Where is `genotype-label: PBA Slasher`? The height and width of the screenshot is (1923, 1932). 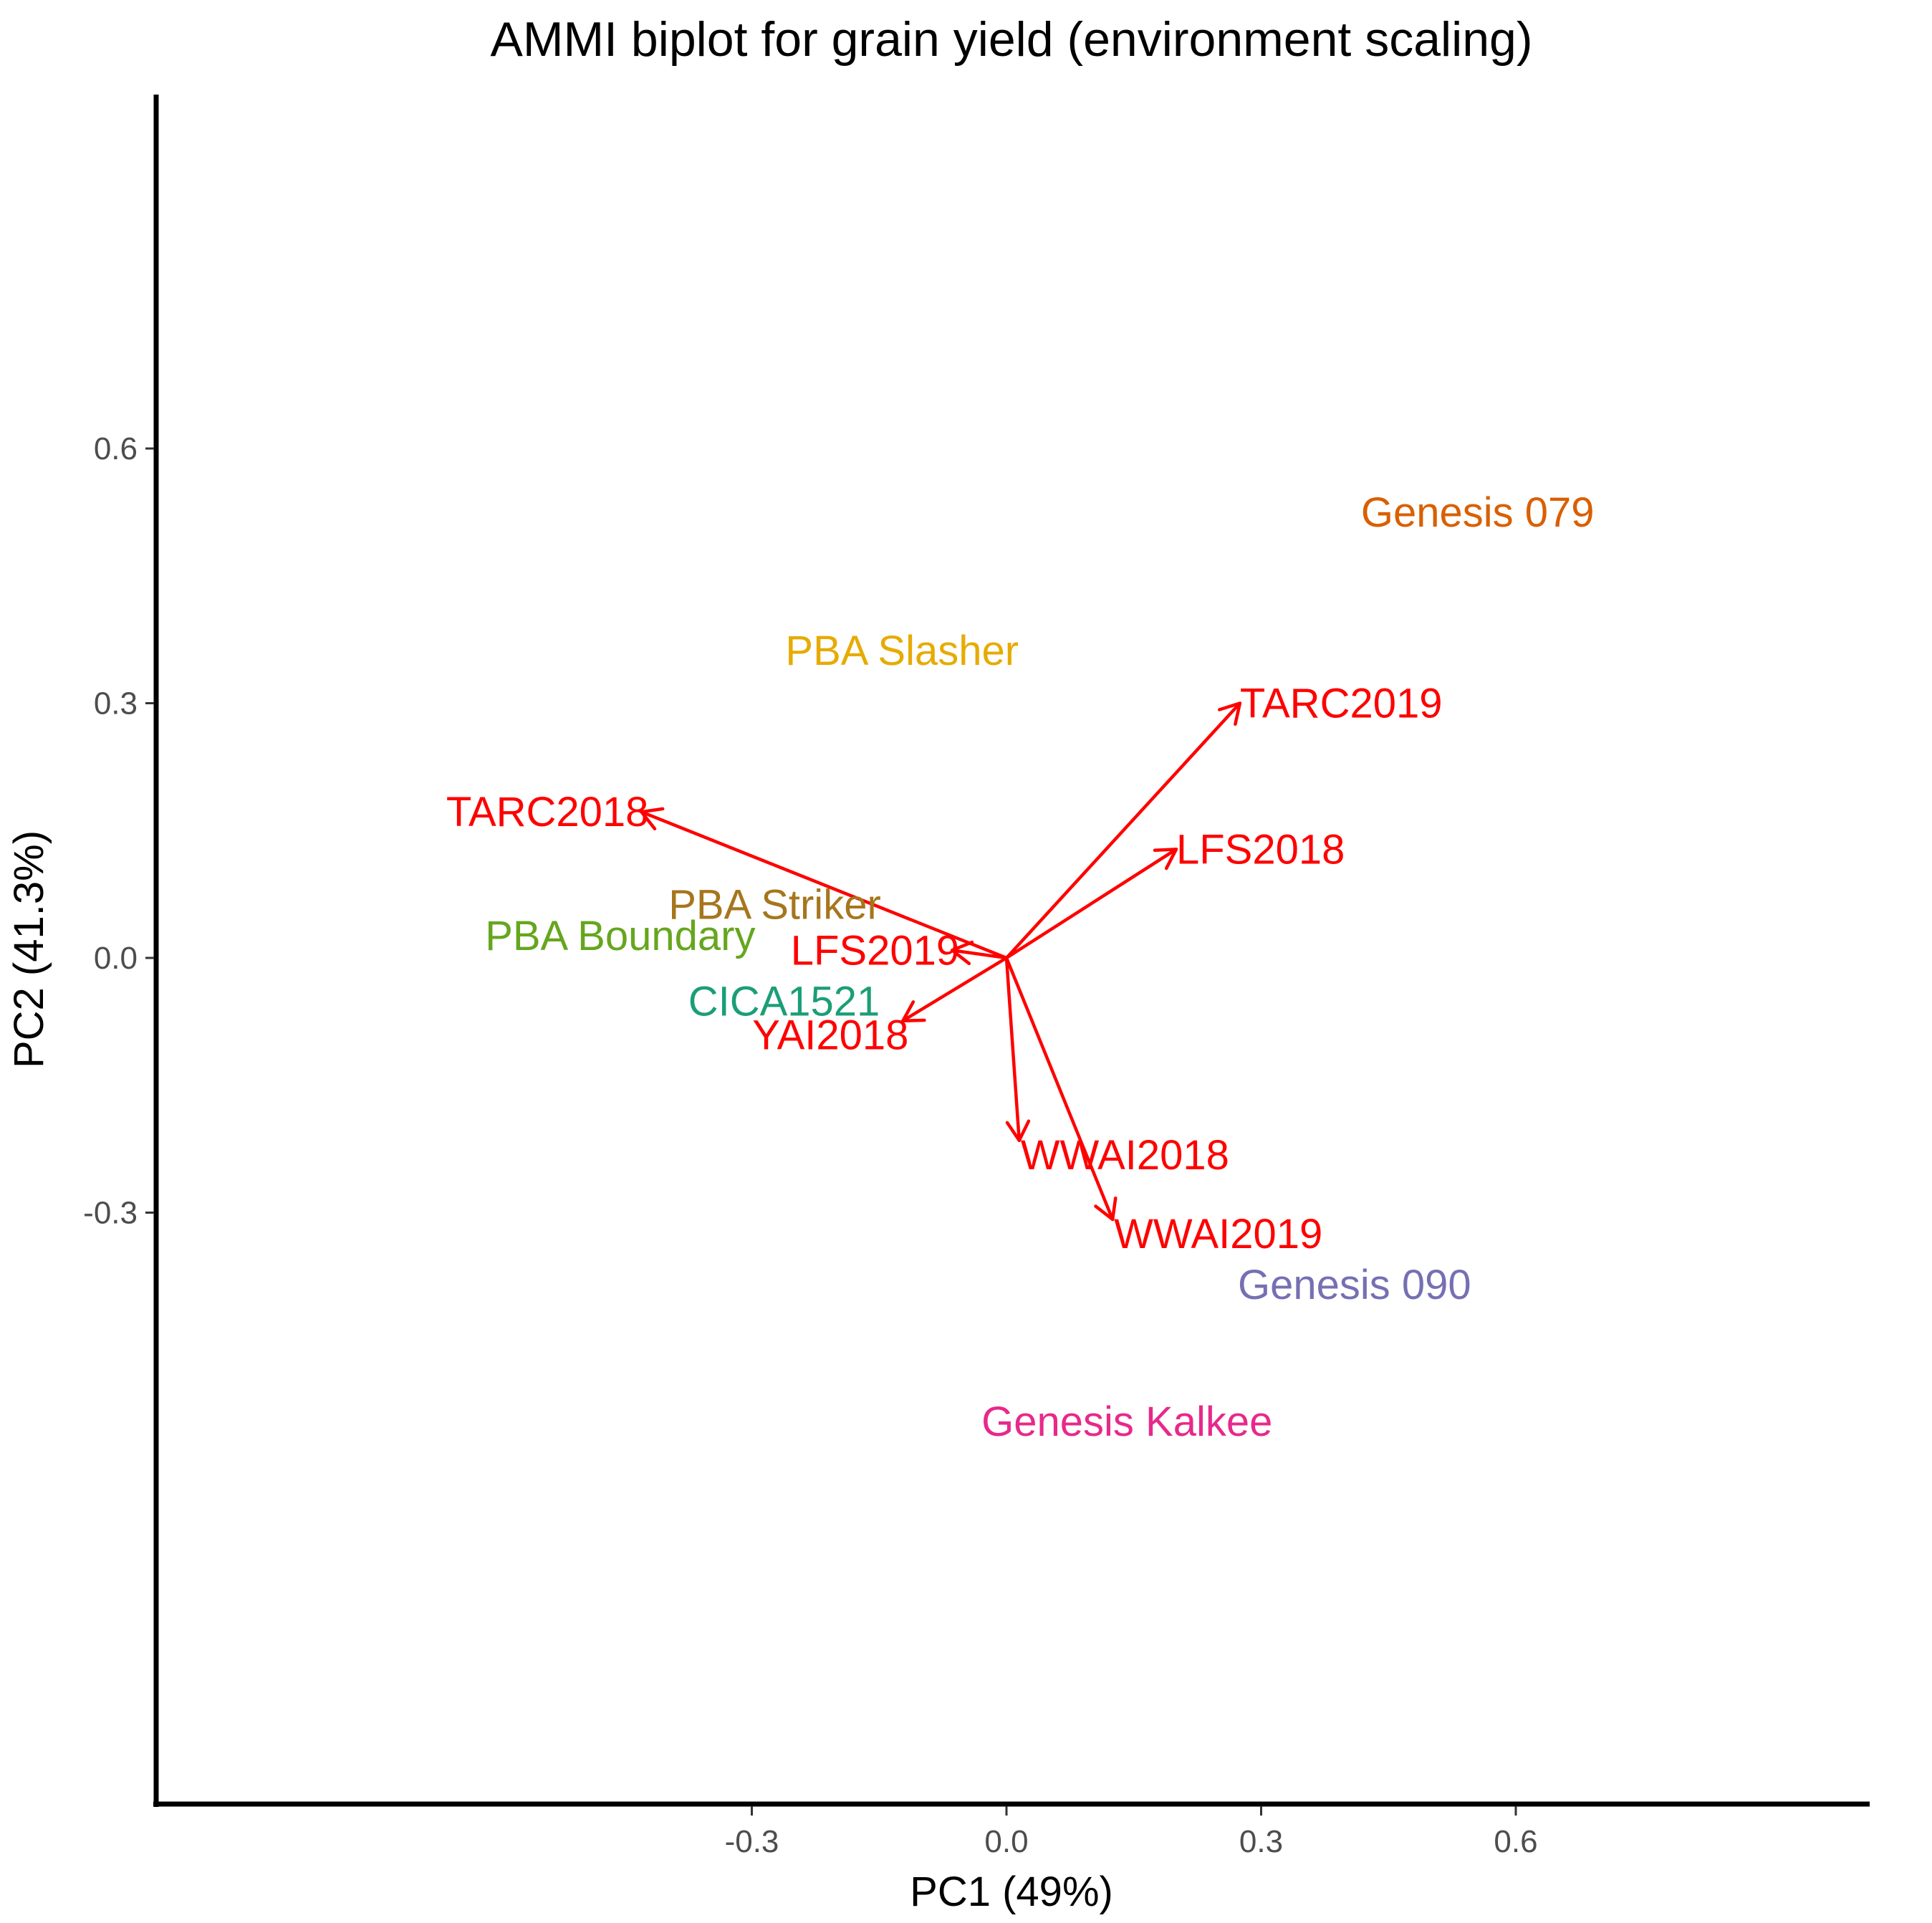
genotype-label: PBA Slasher is located at coordinates (902, 651).